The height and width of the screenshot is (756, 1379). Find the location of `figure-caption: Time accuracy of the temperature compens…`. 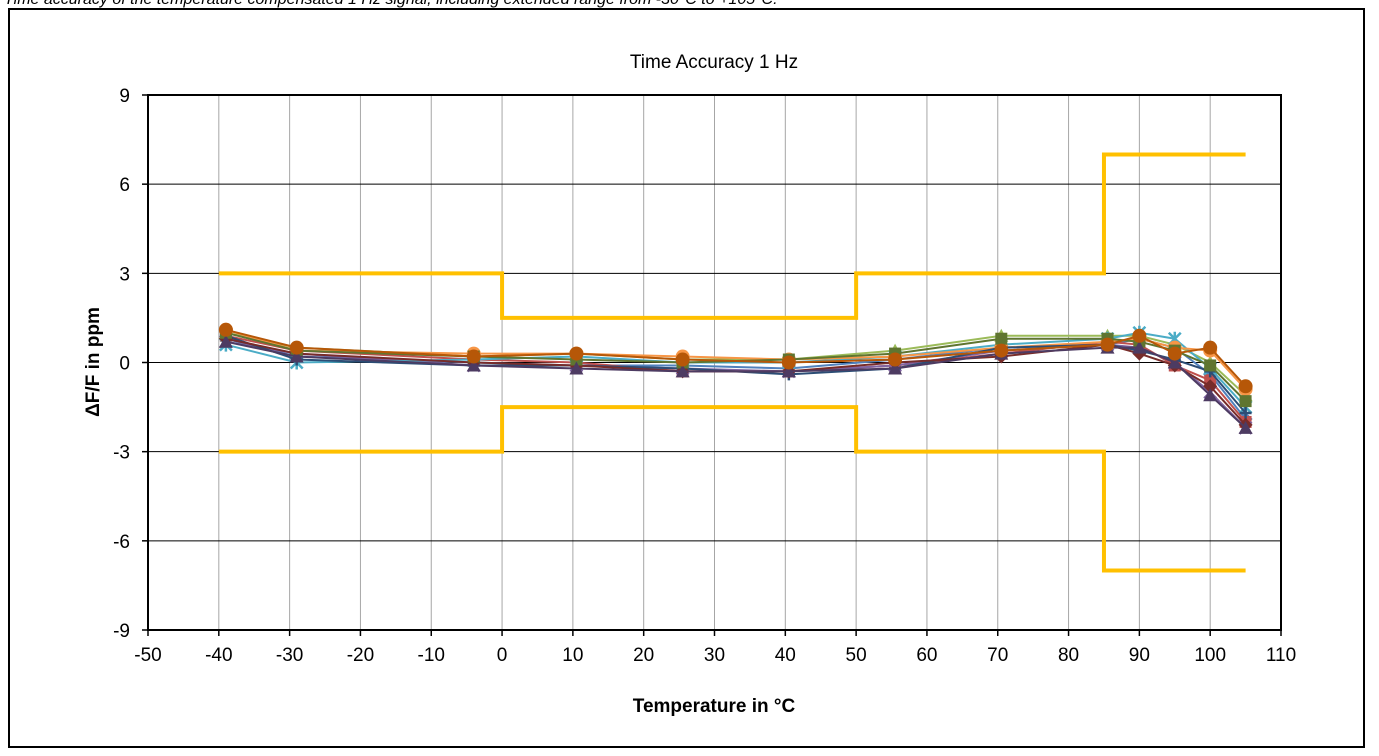

figure-caption: Time accuracy of the temperature compens… is located at coordinates (391, 4).